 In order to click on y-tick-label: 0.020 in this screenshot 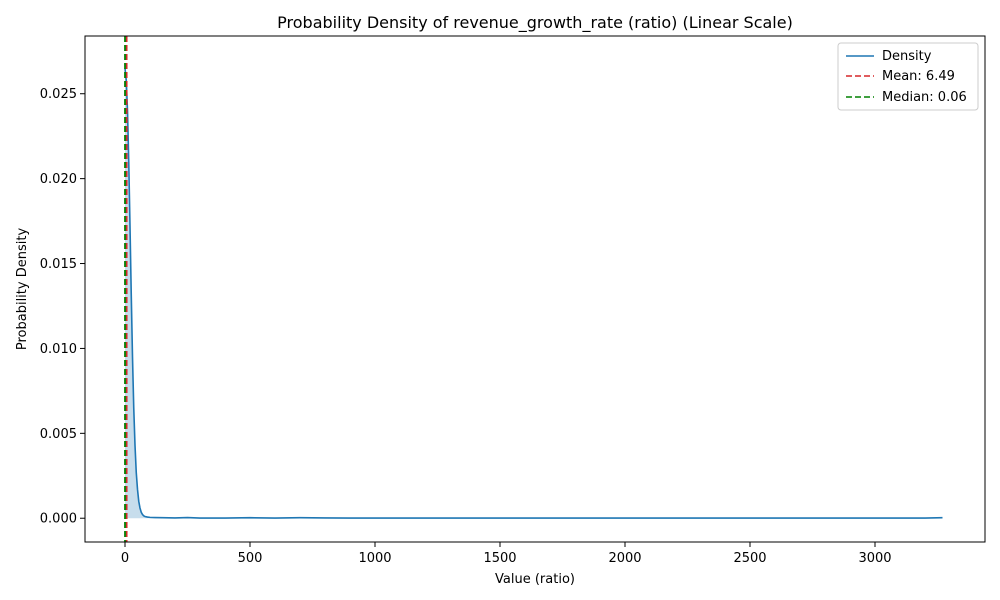, I will do `click(58, 179)`.